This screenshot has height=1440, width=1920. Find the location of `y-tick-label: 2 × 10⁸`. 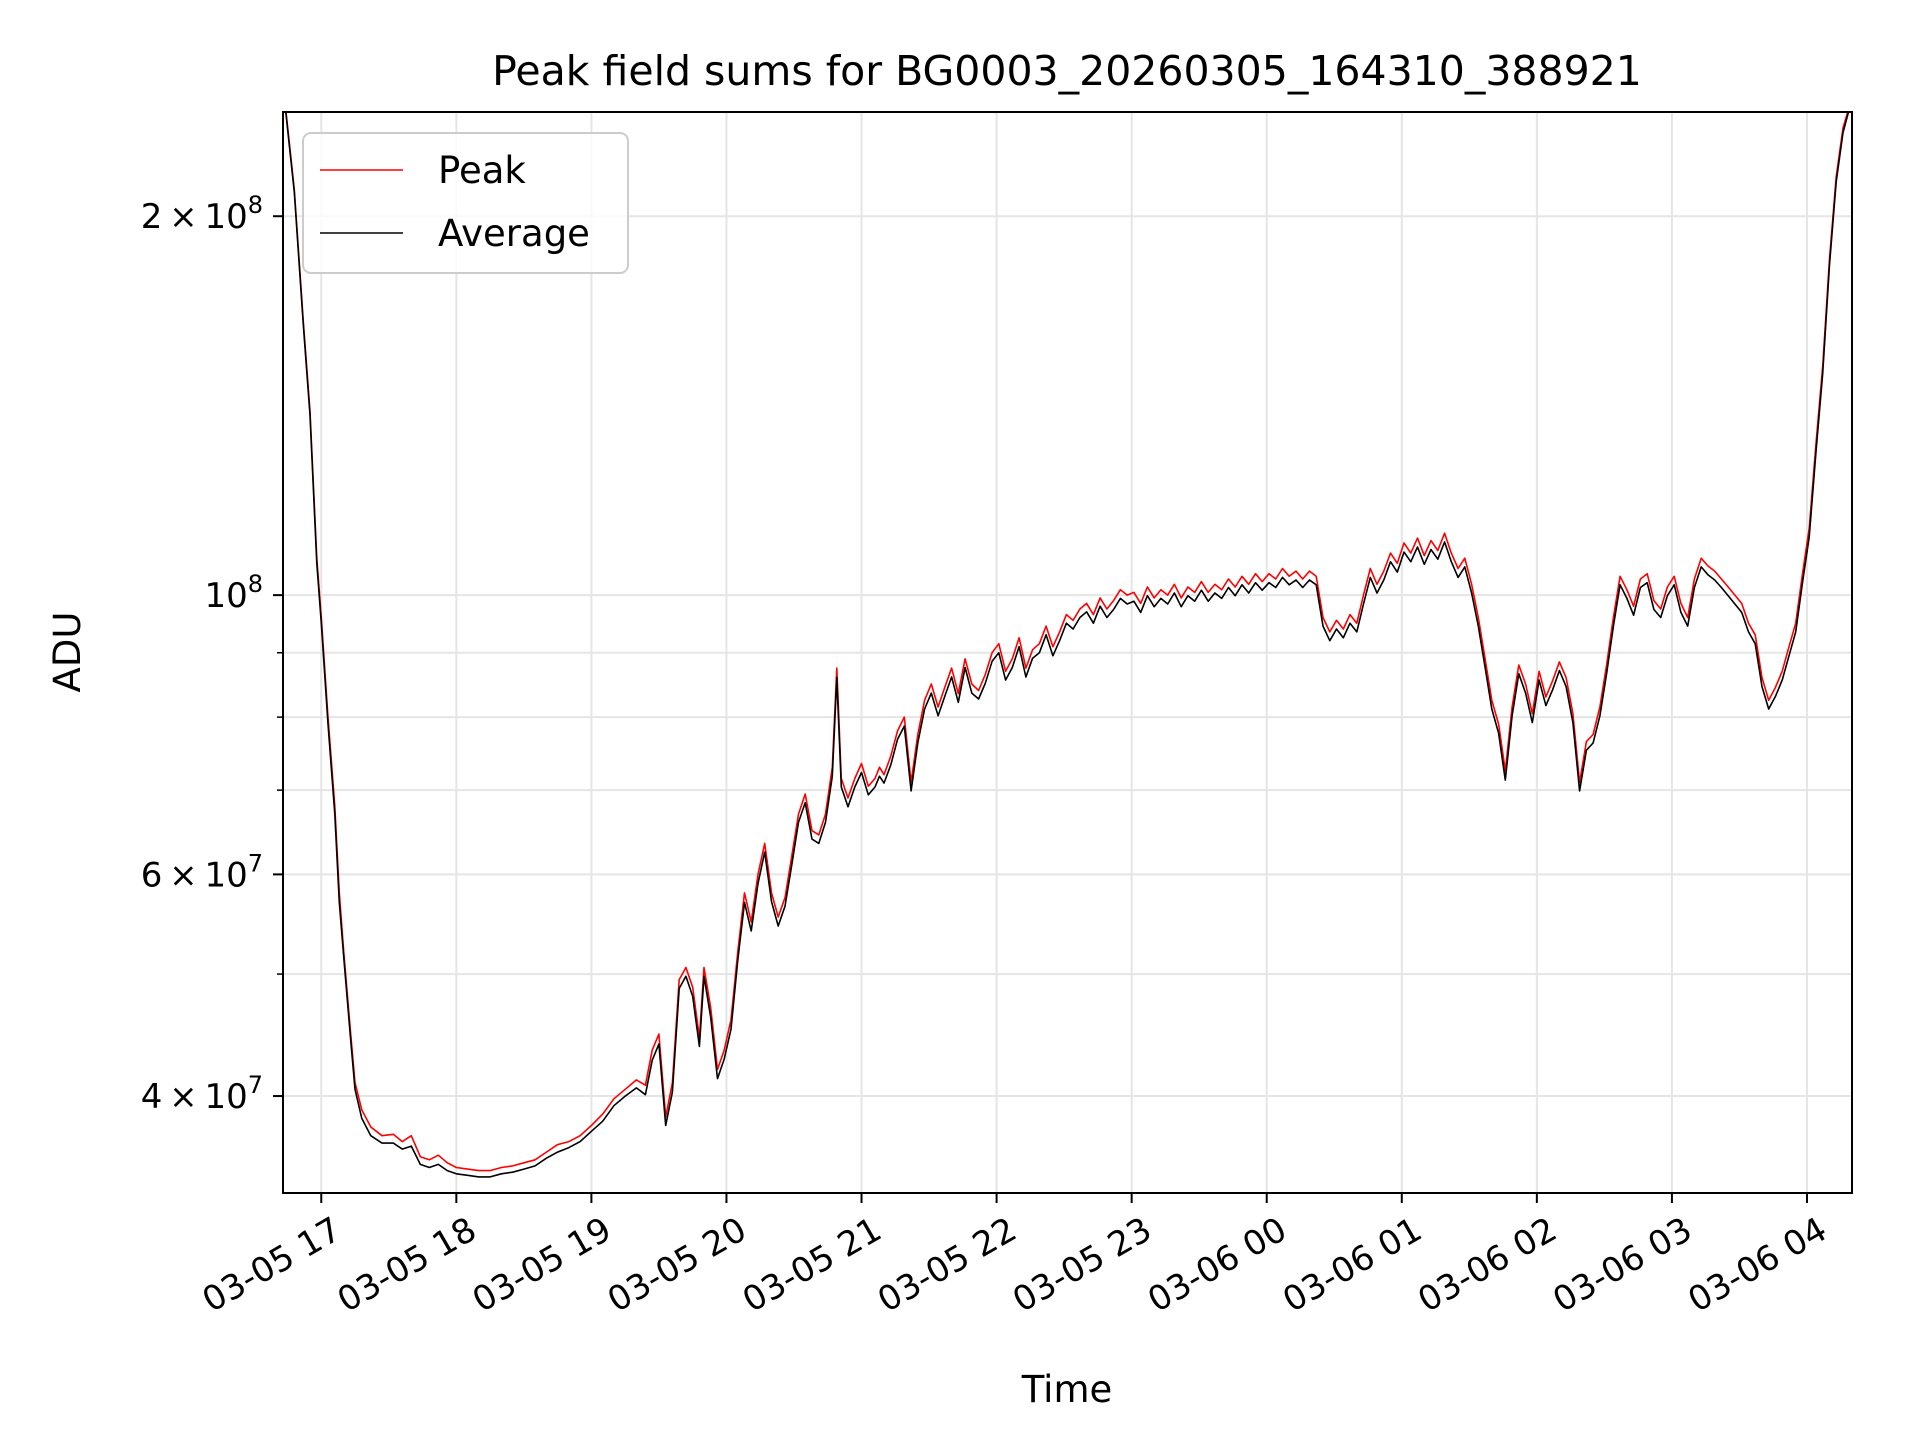

y-tick-label: 2 × 10⁸ is located at coordinates (202, 214).